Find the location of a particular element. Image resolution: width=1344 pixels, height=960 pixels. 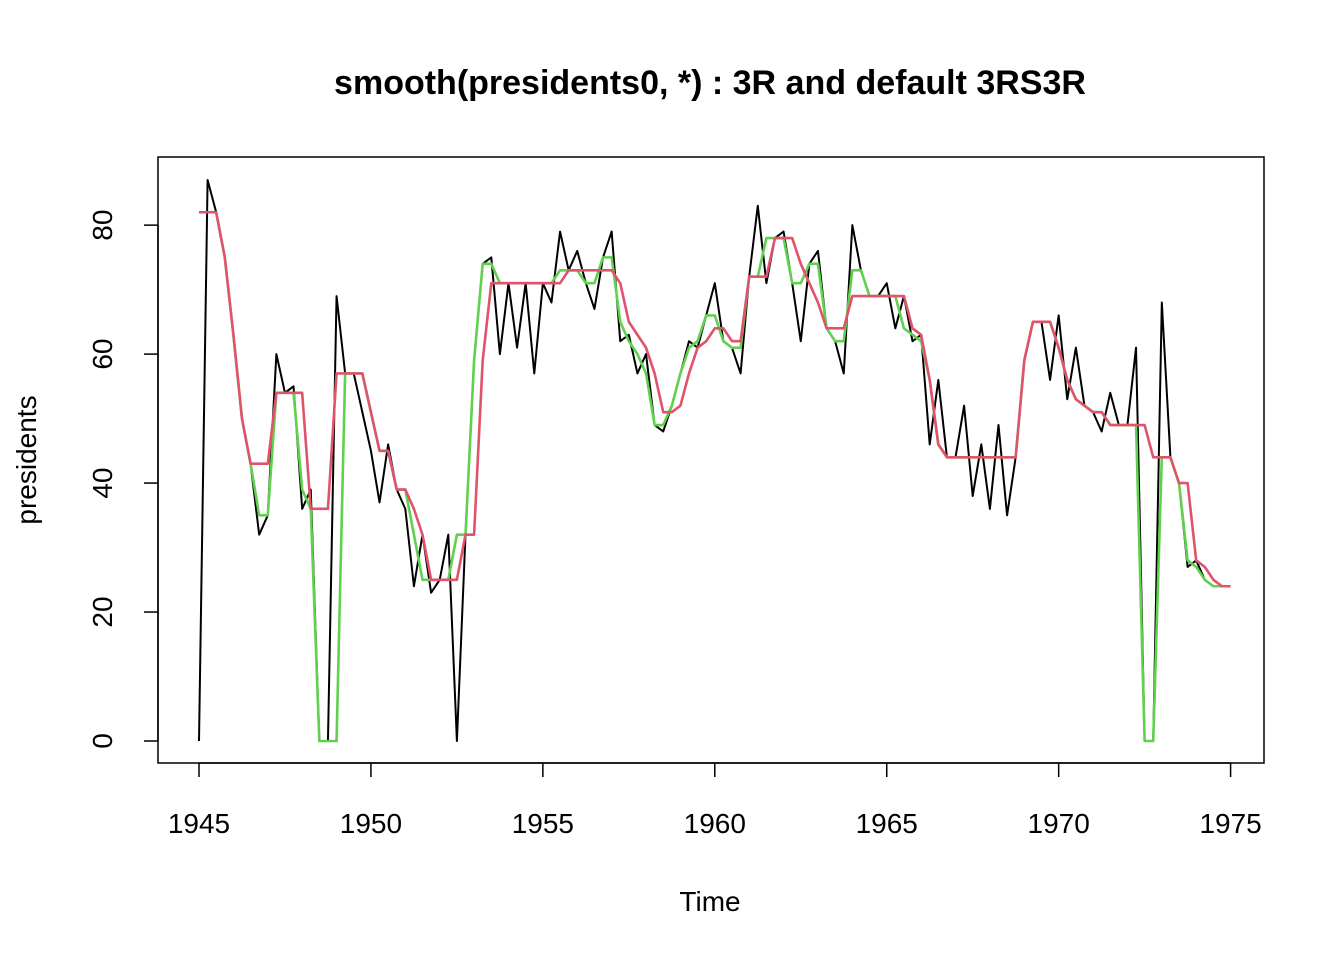

x-axis: 1945 1950 1955 1960 1965 1970 1975 is located at coordinates (715, 800).